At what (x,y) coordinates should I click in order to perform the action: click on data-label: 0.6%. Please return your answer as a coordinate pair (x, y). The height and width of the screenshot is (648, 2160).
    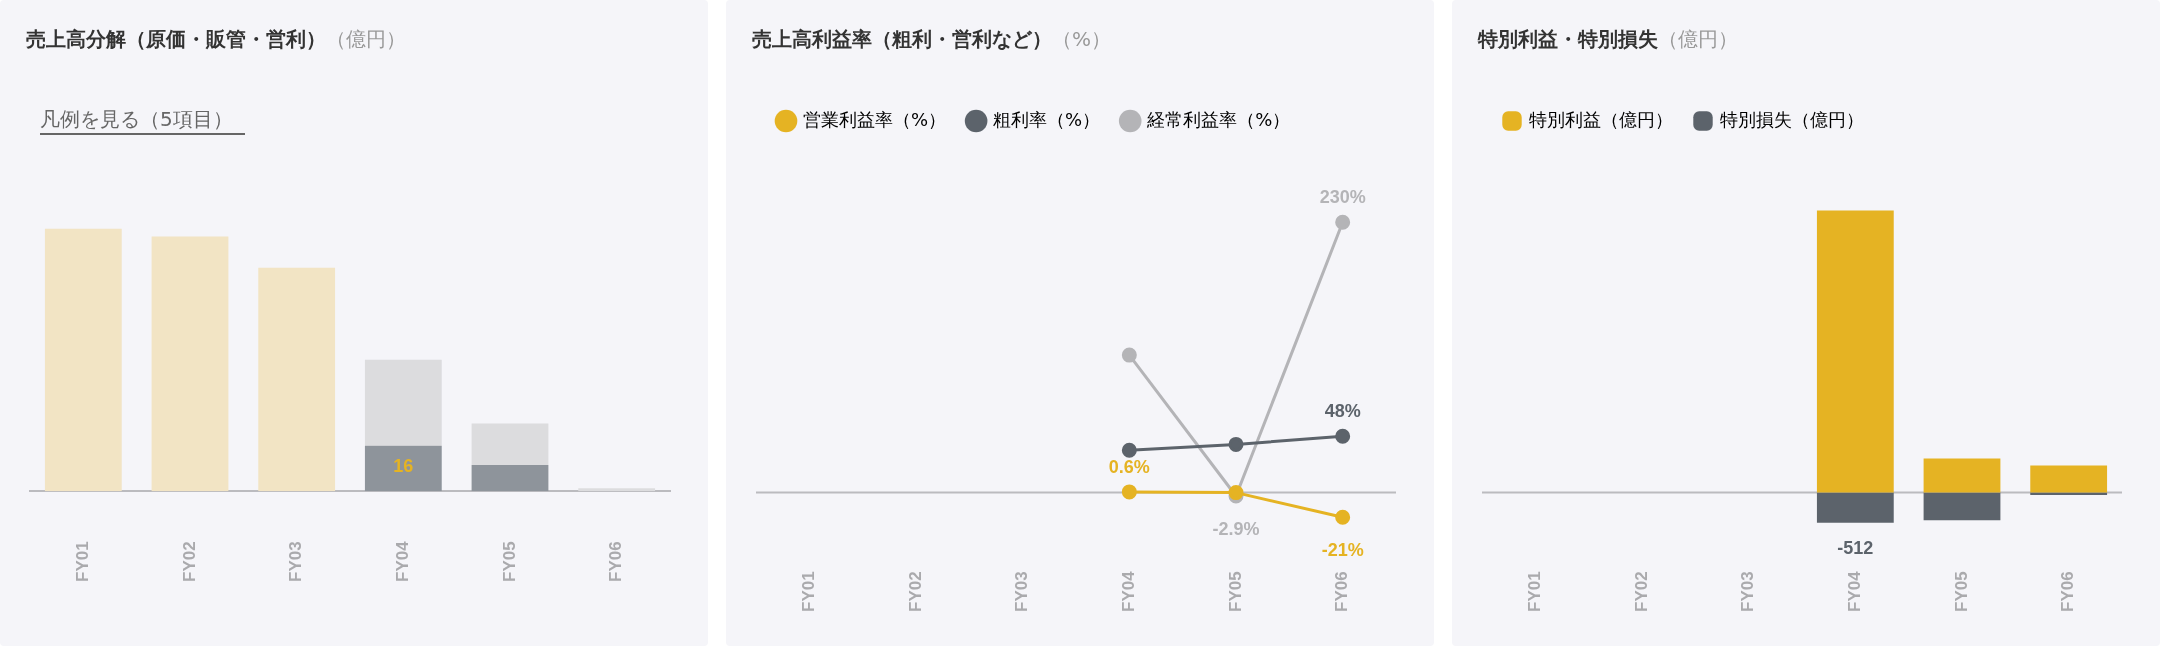
    Looking at the image, I should click on (1129, 466).